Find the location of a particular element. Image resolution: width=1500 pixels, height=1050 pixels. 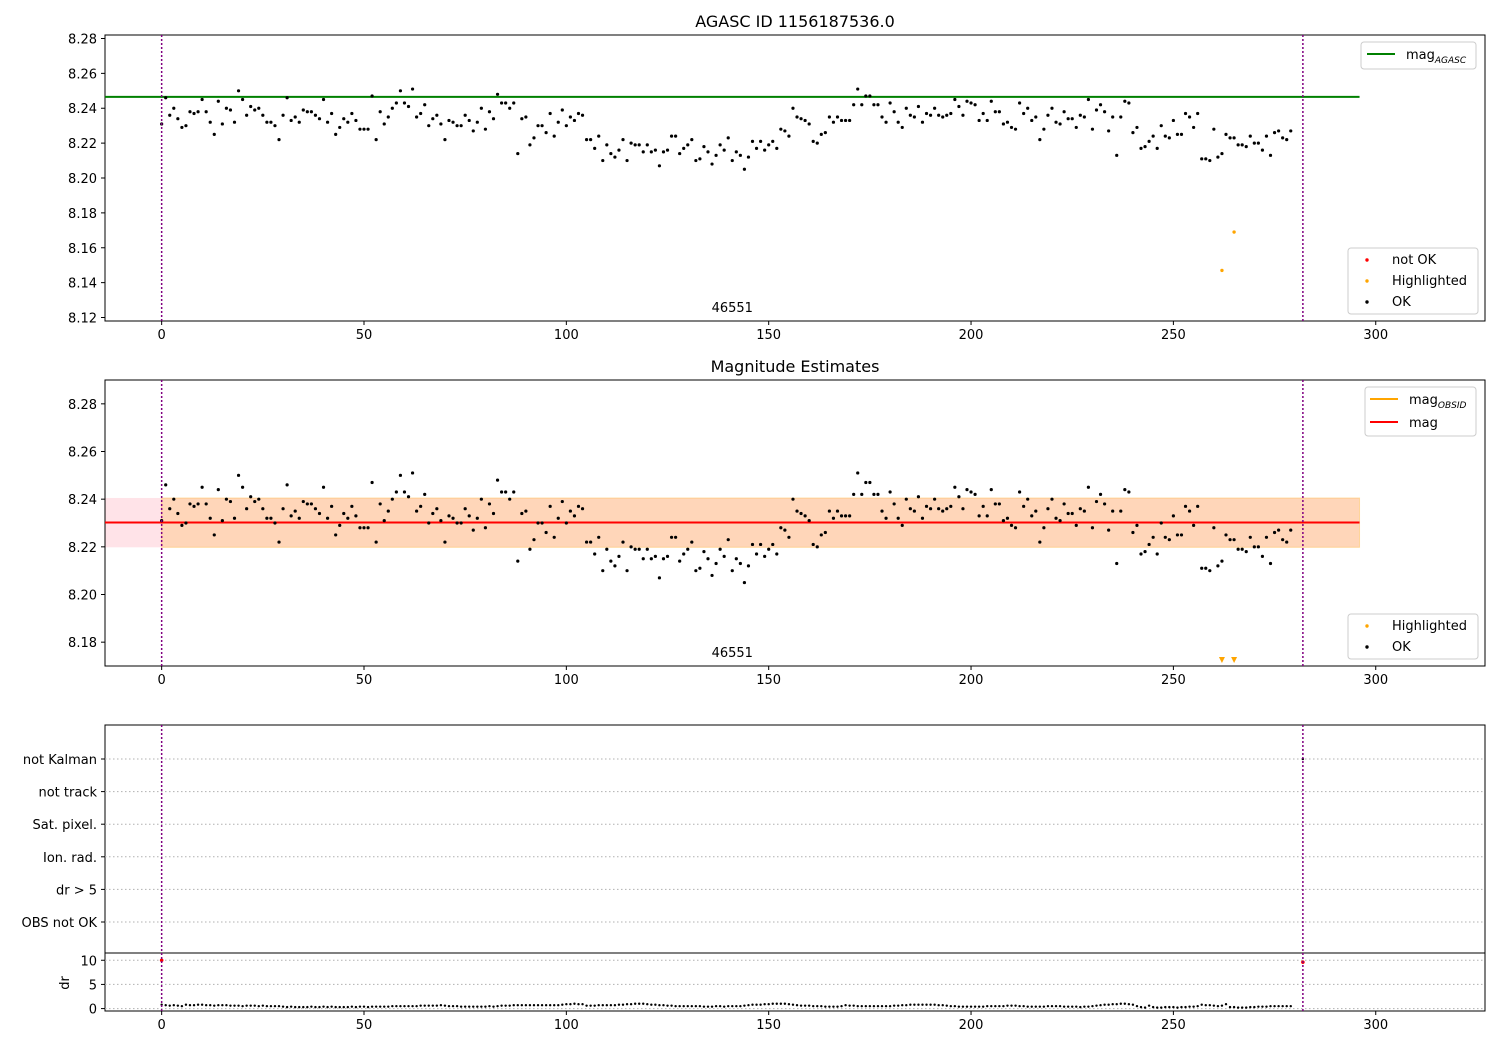

legend-mag-agasc-label: magAGASC is located at coordinates (1436, 57).